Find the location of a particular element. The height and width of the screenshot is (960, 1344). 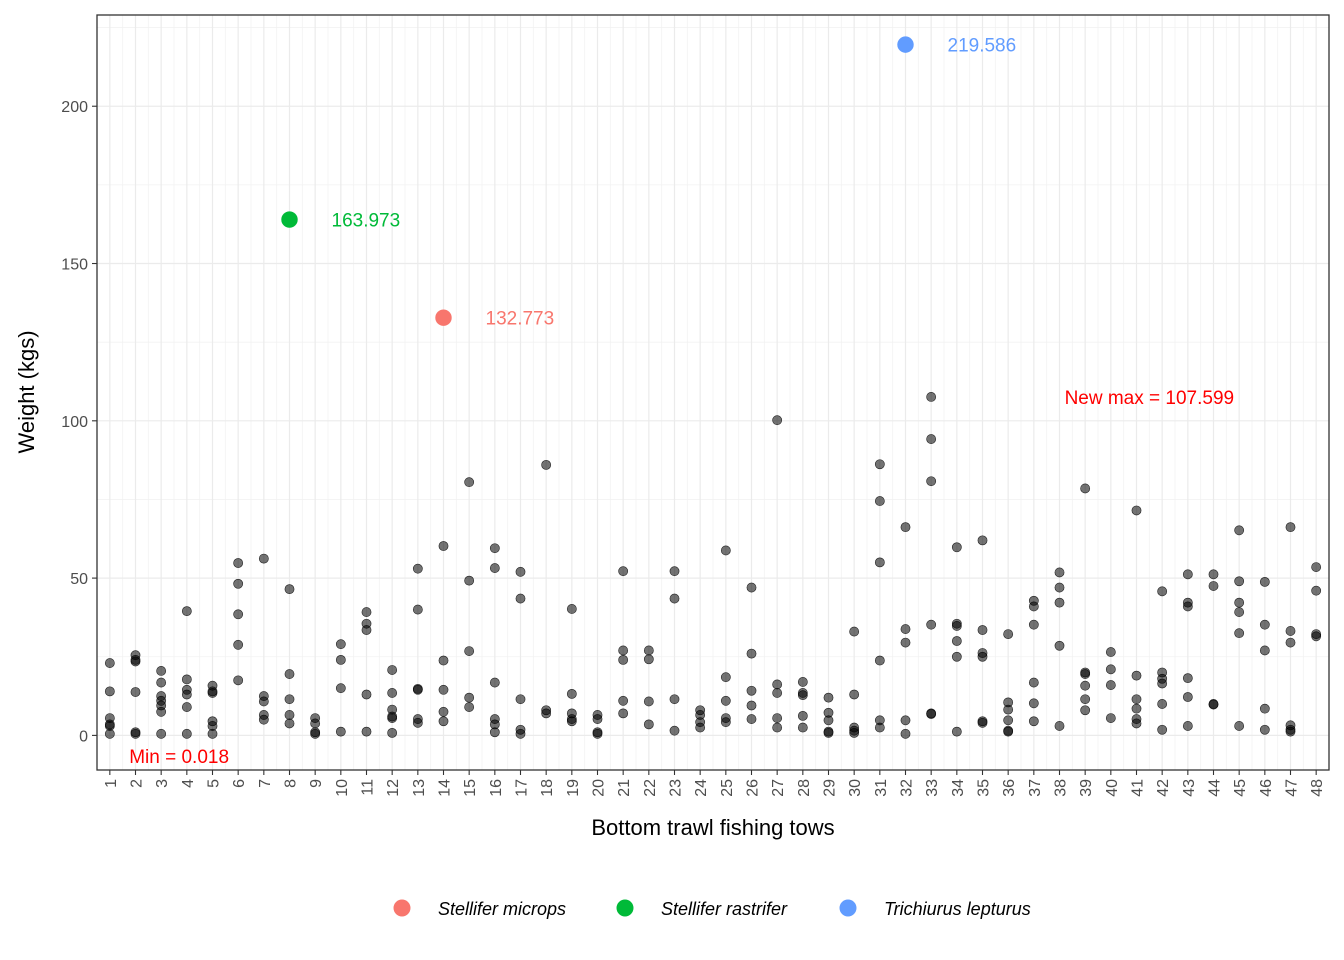

highlight-point is located at coordinates (905, 44).